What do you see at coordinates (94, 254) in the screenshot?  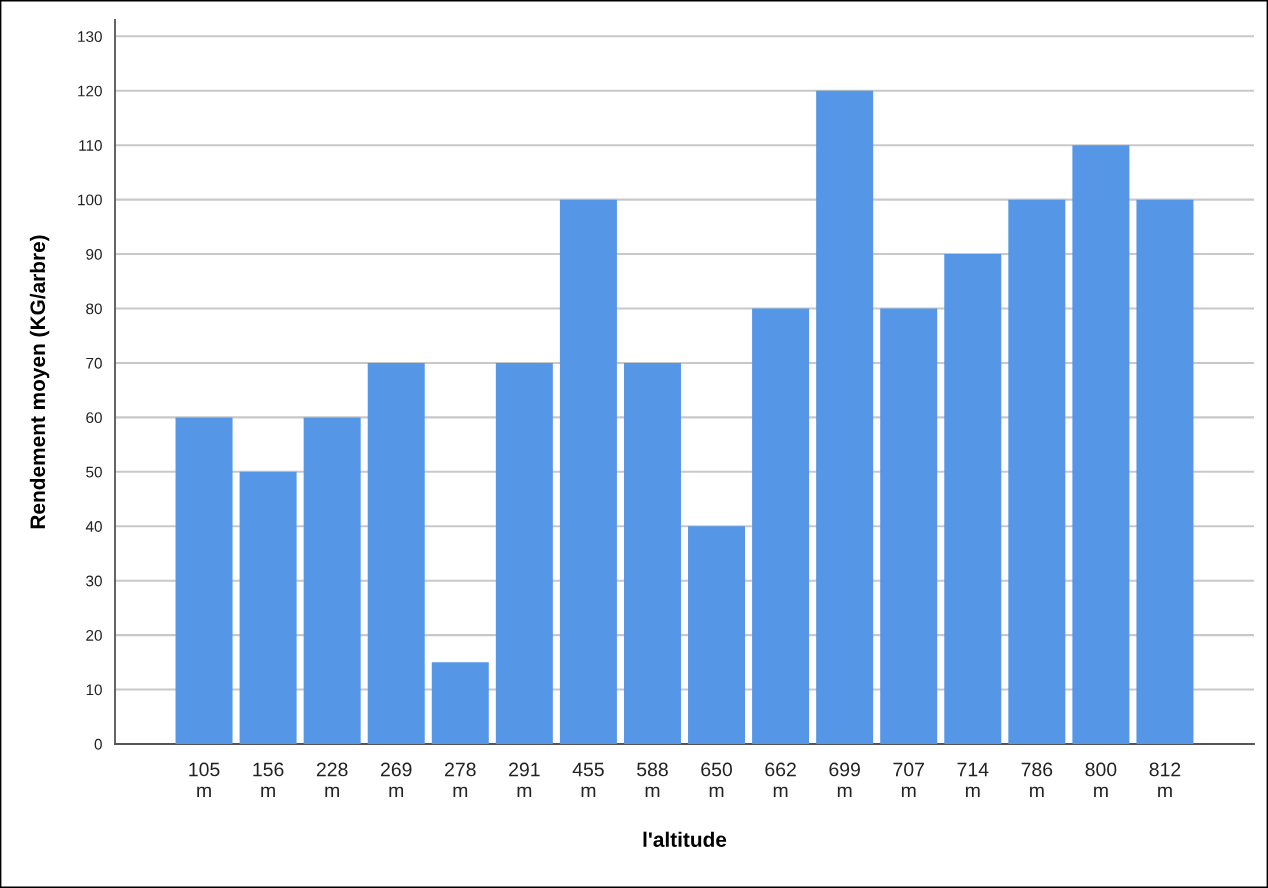 I see `y-tick-label: 90` at bounding box center [94, 254].